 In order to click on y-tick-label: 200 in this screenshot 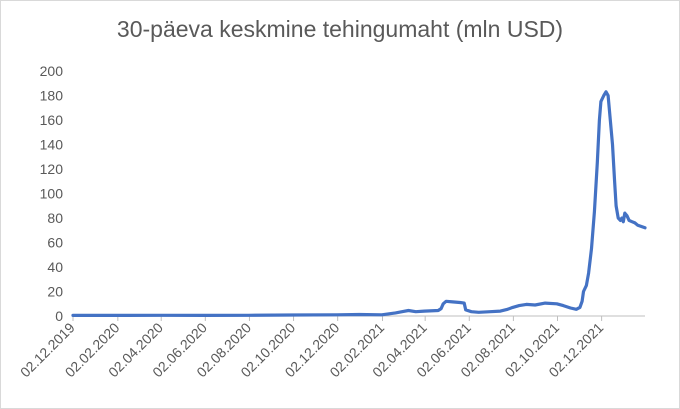, I will do `click(52, 71)`.